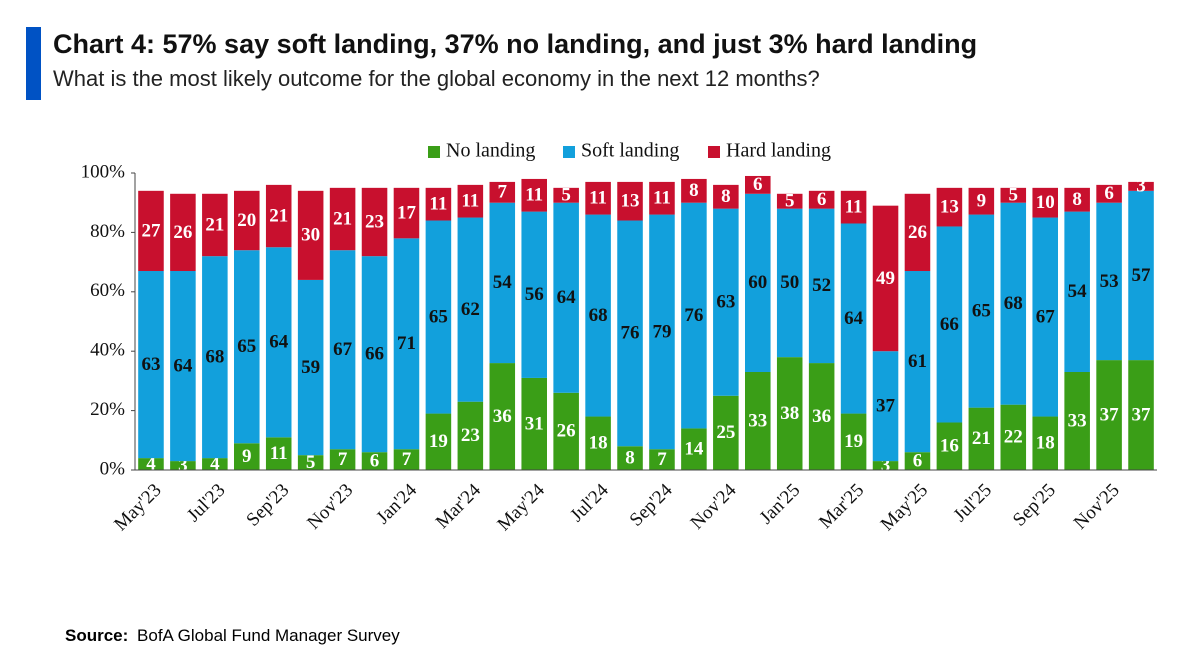 The height and width of the screenshot is (655, 1200). Describe the element at coordinates (206, 503) in the screenshot. I see `x-tick-label: Jul'23` at that location.